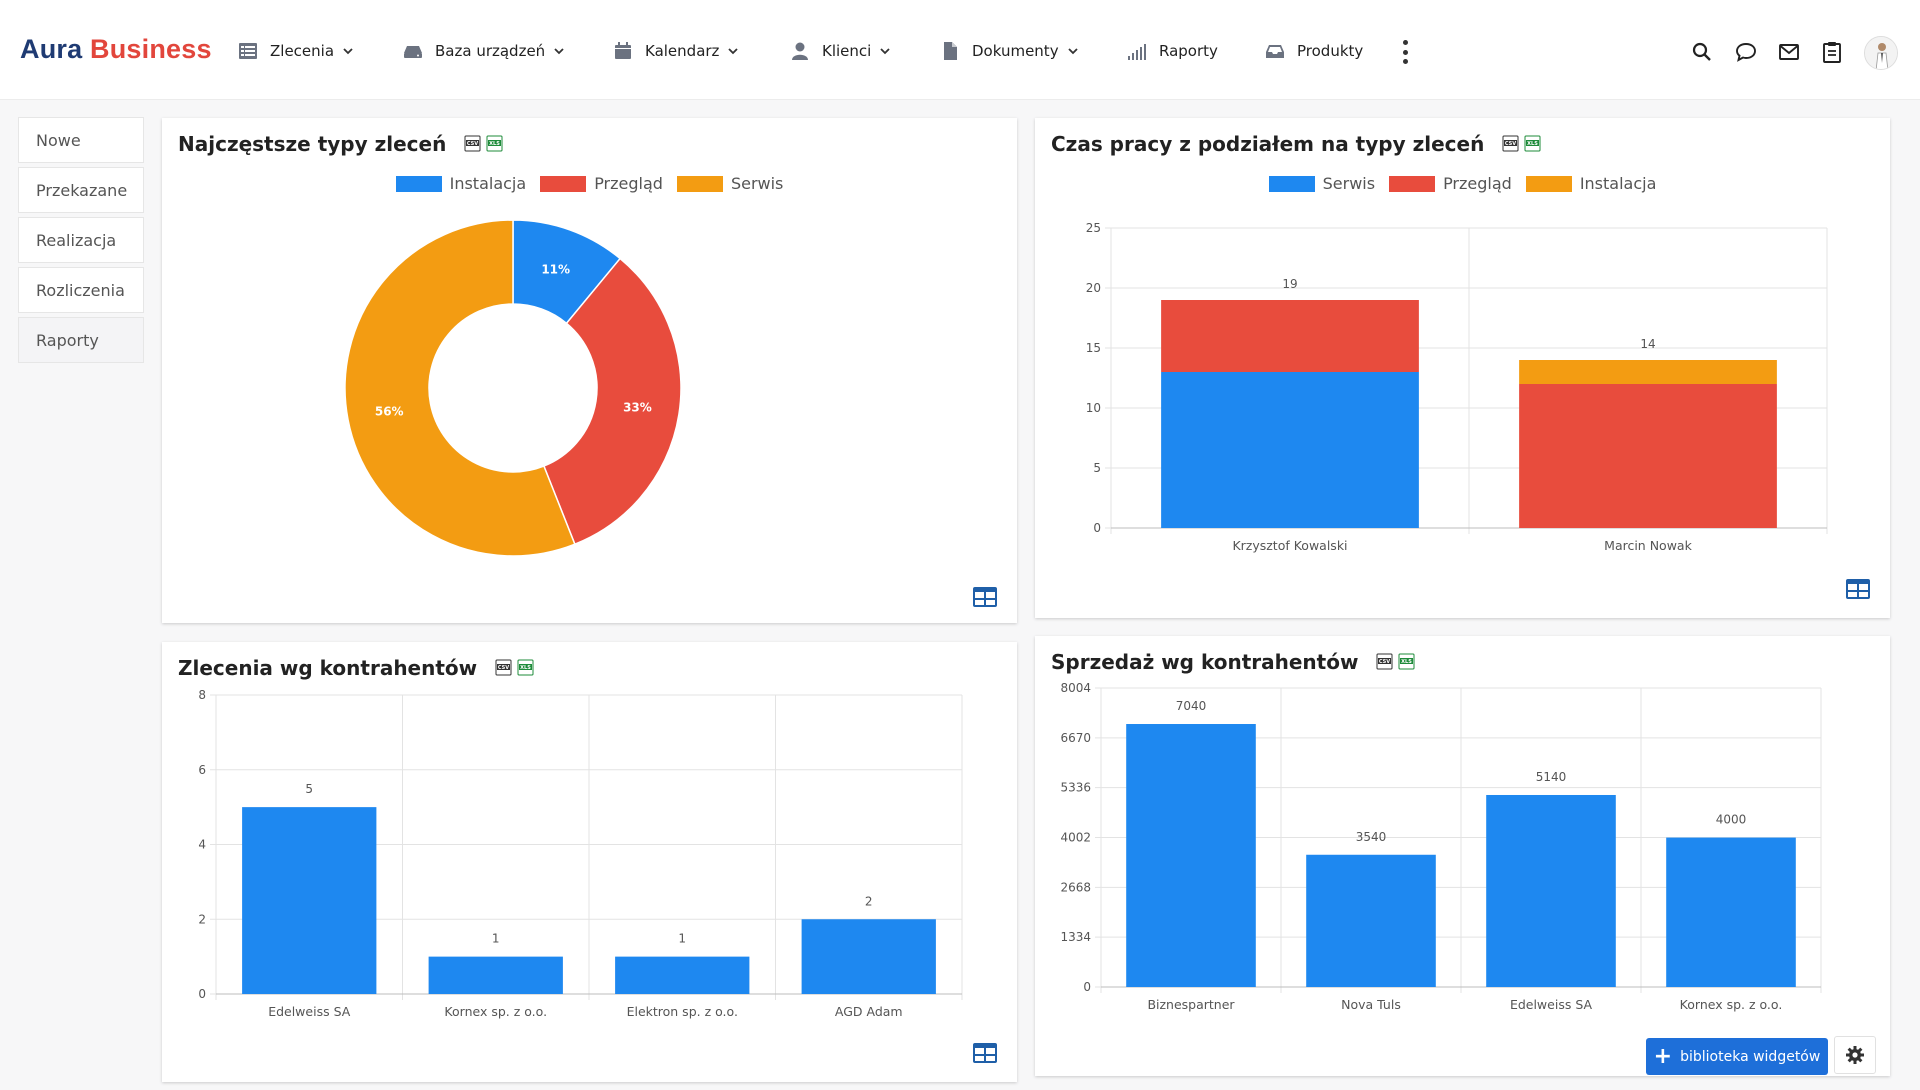 This screenshot has width=1920, height=1090. Describe the element at coordinates (1093, 348) in the screenshot. I see `y-tick-label: 15` at that location.